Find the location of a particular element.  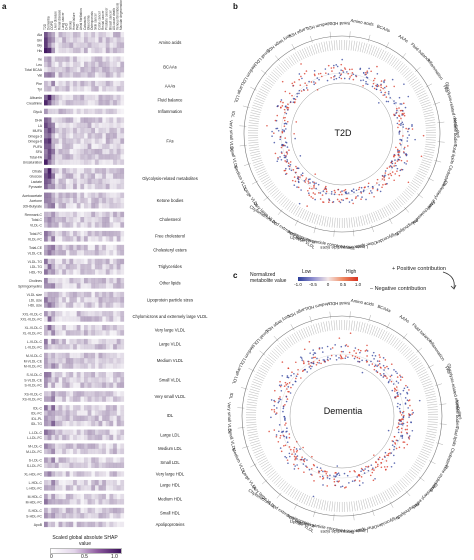

circos-sector-divider is located at coordinates (243, 145).